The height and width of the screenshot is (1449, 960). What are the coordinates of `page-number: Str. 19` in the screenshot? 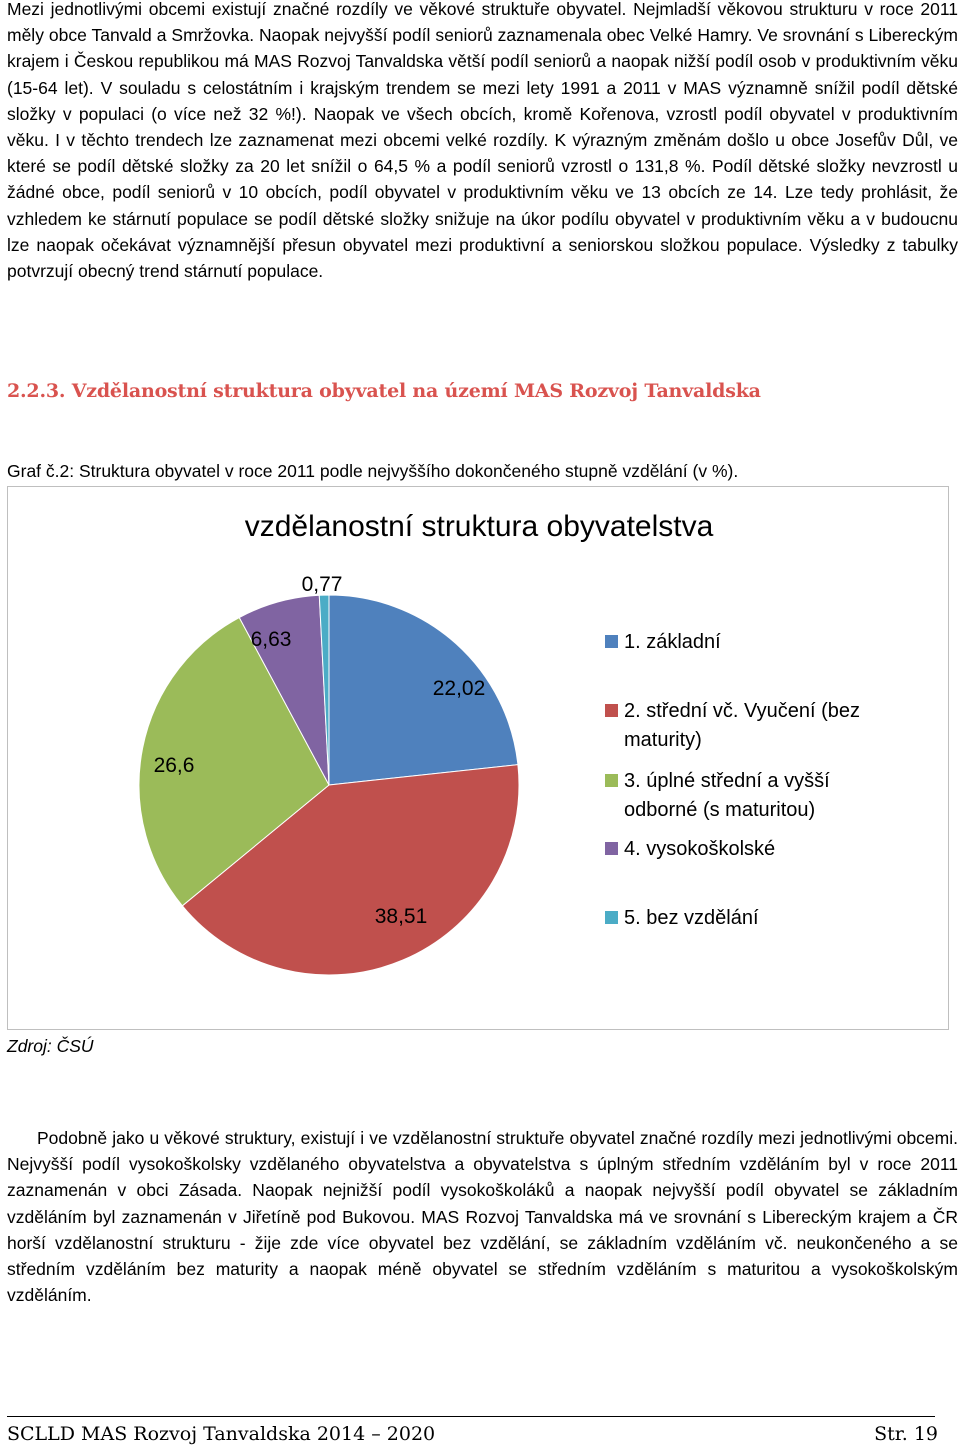 It's located at (906, 1434).